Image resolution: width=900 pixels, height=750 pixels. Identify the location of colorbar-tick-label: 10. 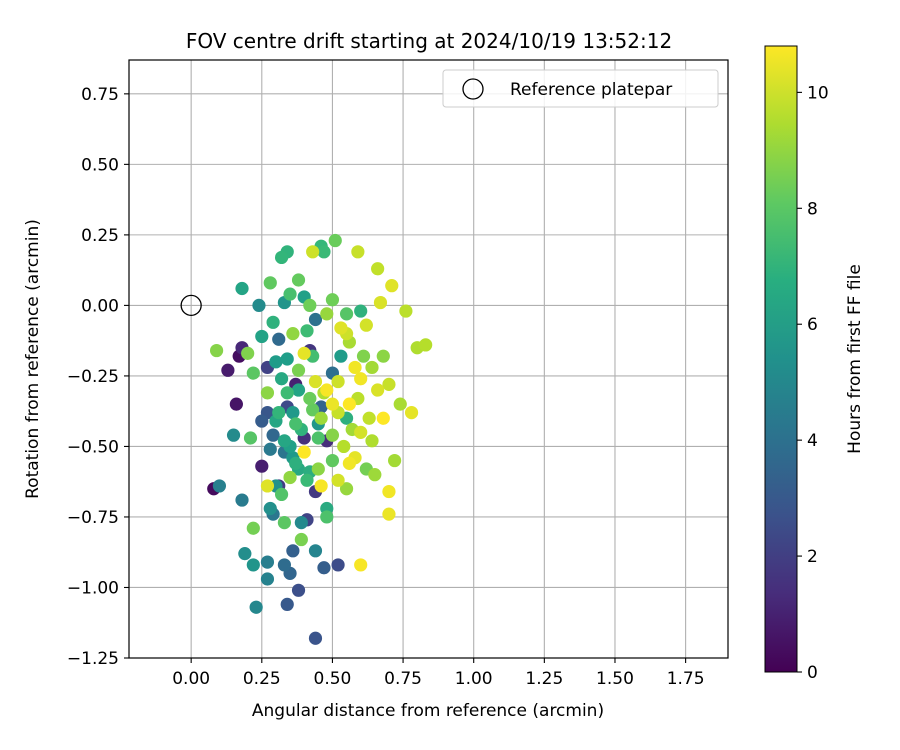
(818, 93).